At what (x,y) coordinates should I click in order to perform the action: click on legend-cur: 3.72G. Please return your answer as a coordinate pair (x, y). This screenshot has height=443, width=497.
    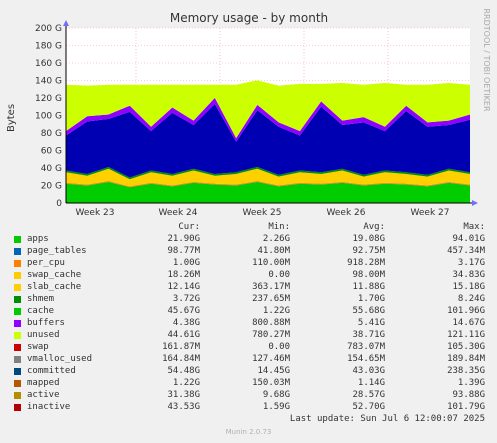
    Looking at the image, I should click on (186, 299).